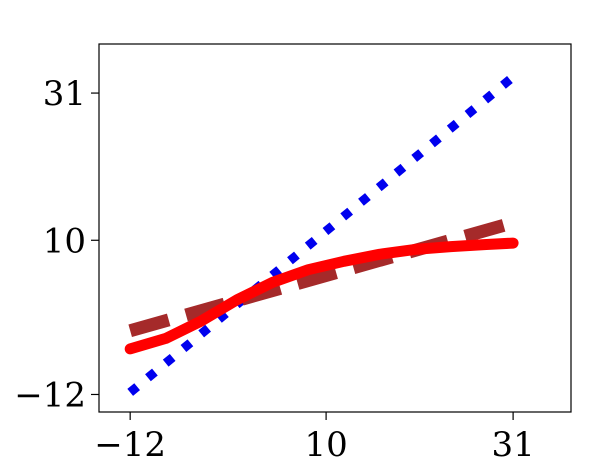 This screenshot has width=598, height=467. Describe the element at coordinates (325, 445) in the screenshot. I see `x-tick-label: 10` at that location.